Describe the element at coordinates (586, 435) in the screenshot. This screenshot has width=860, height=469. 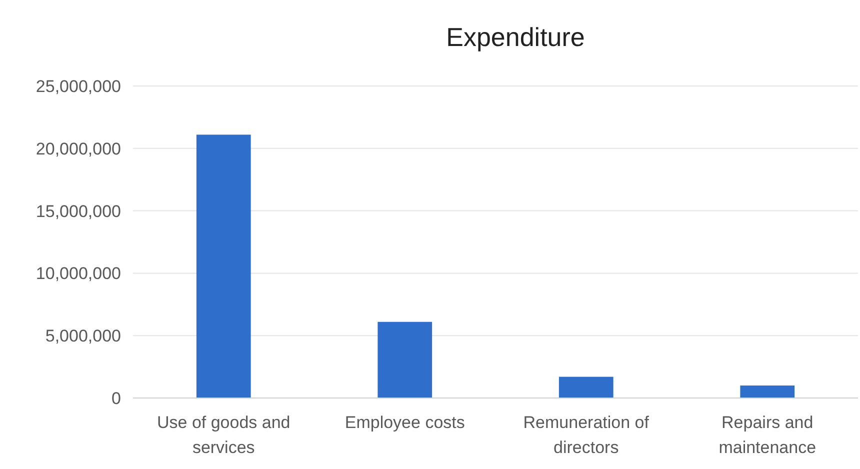
I see `x-tick-label: Remuneration of directors` at that location.